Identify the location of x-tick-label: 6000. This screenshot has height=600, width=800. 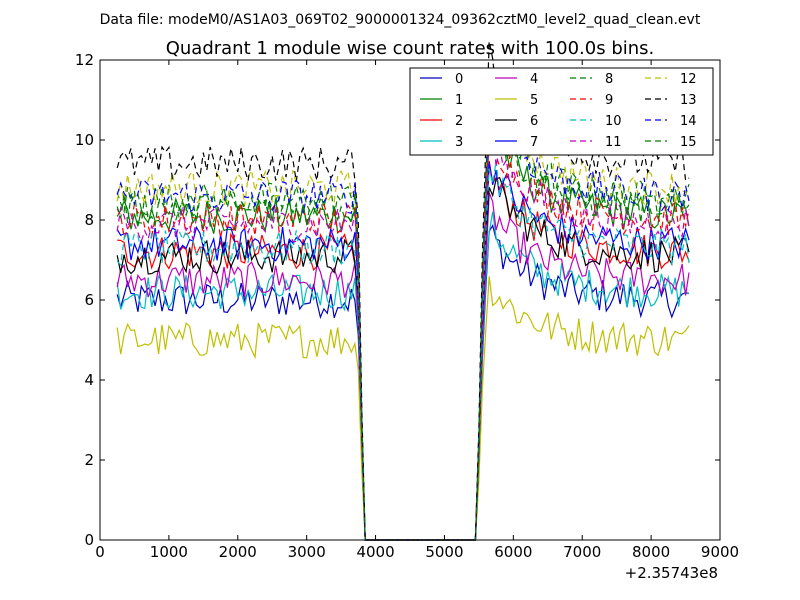
(513, 552).